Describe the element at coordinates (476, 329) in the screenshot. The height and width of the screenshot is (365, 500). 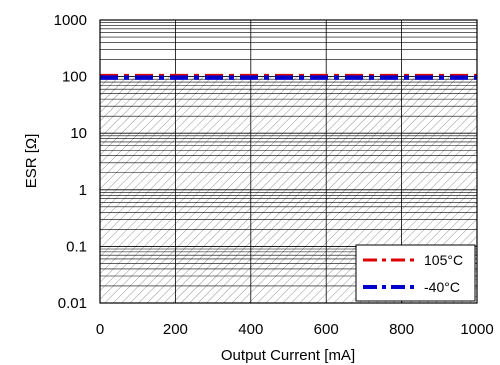
I see `x-tick-label: 1000` at that location.